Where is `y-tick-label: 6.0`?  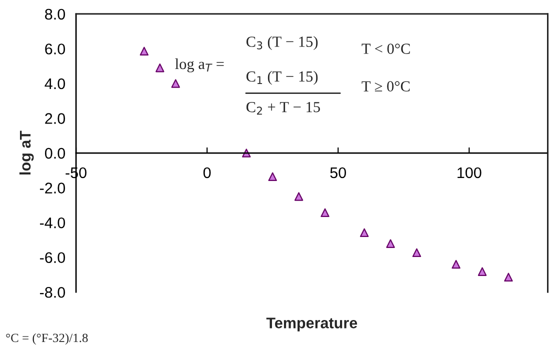
y-tick-label: 6.0 is located at coordinates (55, 49).